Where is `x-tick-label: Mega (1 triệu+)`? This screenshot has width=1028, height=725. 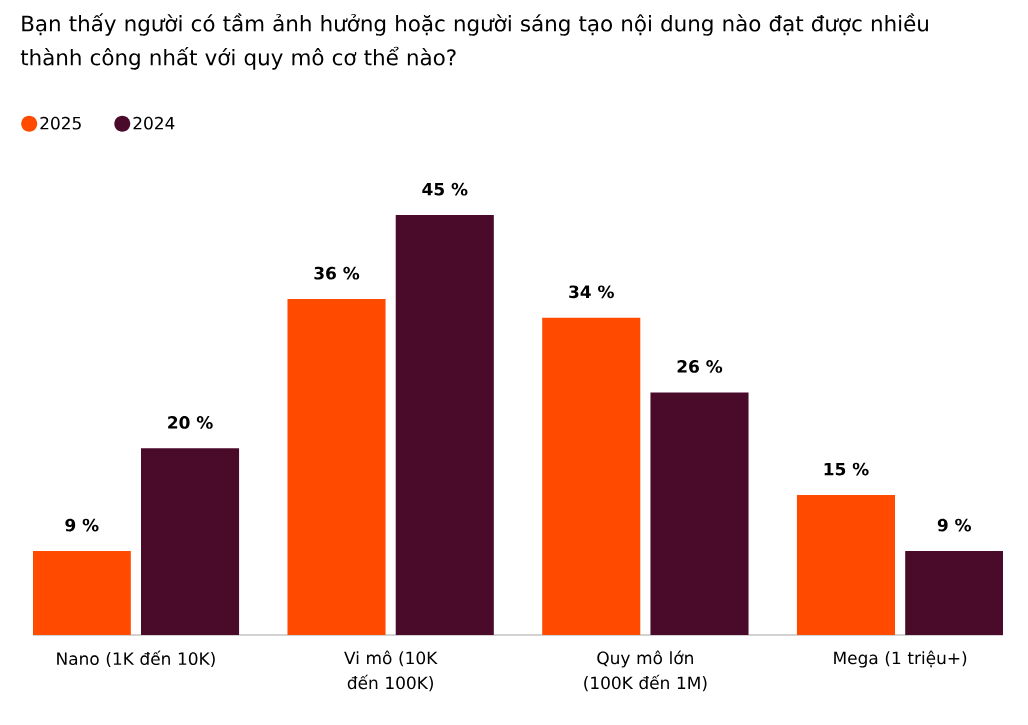 x-tick-label: Mega (1 triệu+) is located at coordinates (900, 659).